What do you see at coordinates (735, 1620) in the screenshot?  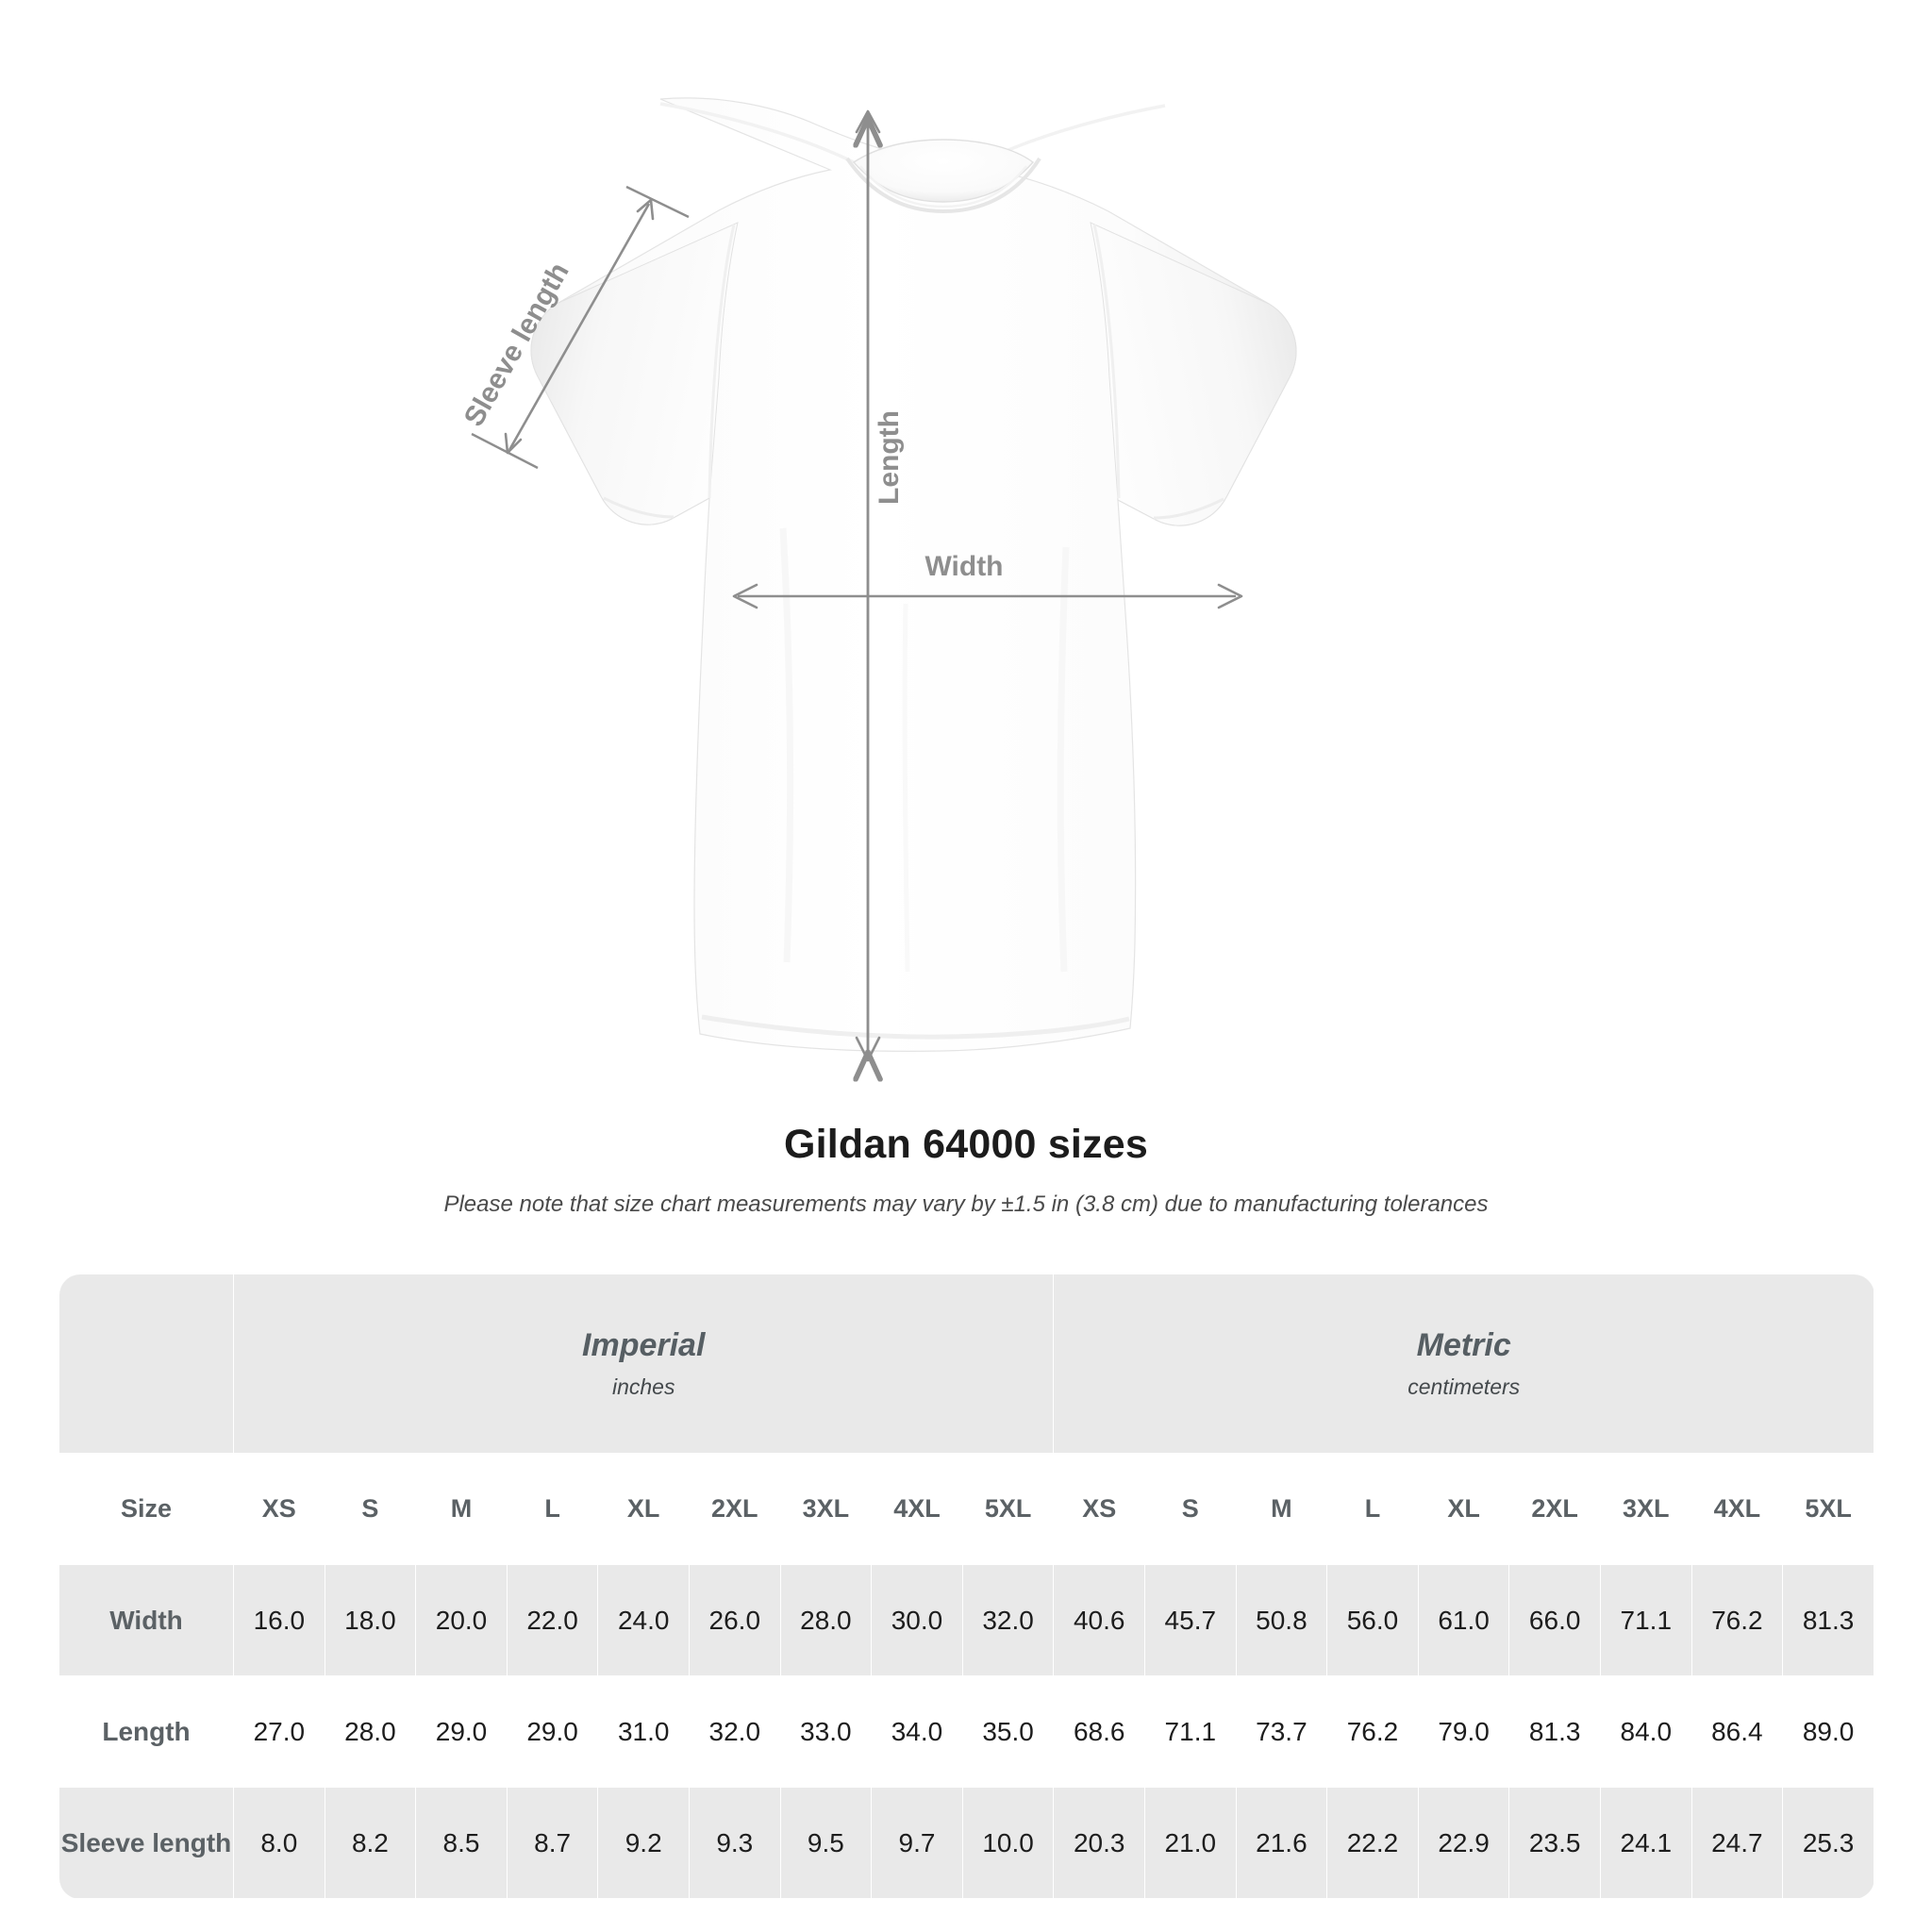 I see `table-cell: 26.0` at bounding box center [735, 1620].